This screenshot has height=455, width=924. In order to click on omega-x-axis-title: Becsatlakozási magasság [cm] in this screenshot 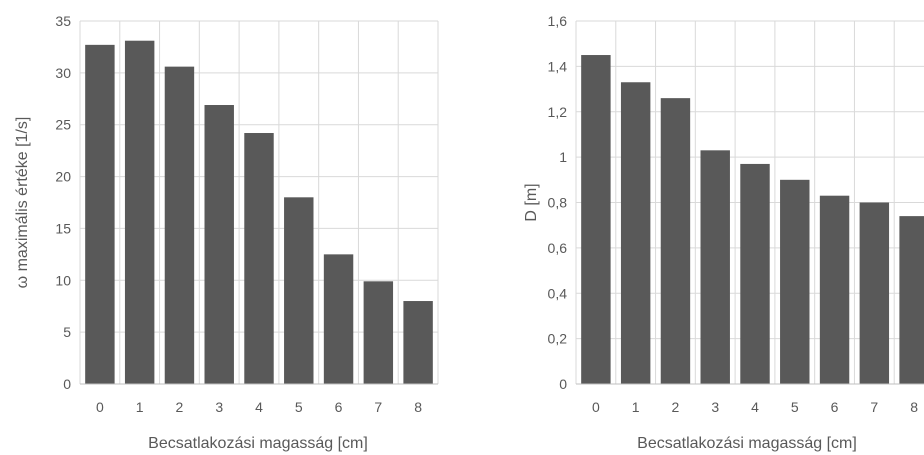, I will do `click(258, 443)`.